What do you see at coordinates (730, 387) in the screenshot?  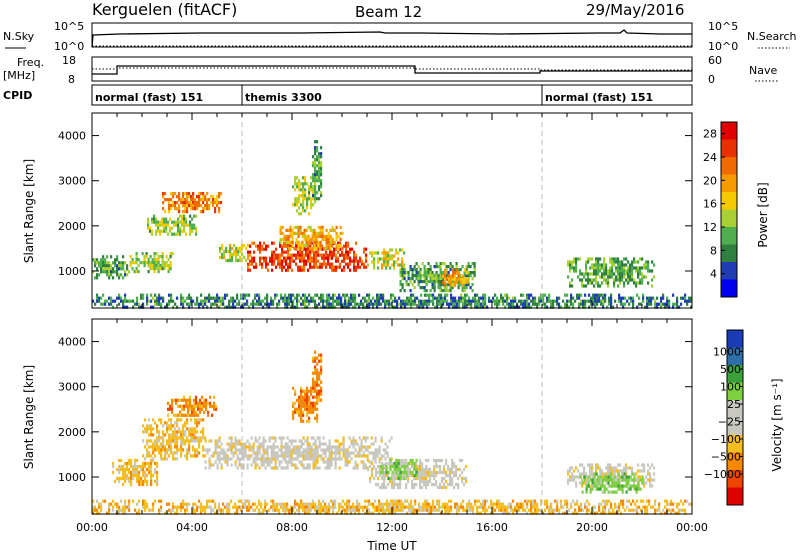 I see `velocity-colorbar-tick: 100` at bounding box center [730, 387].